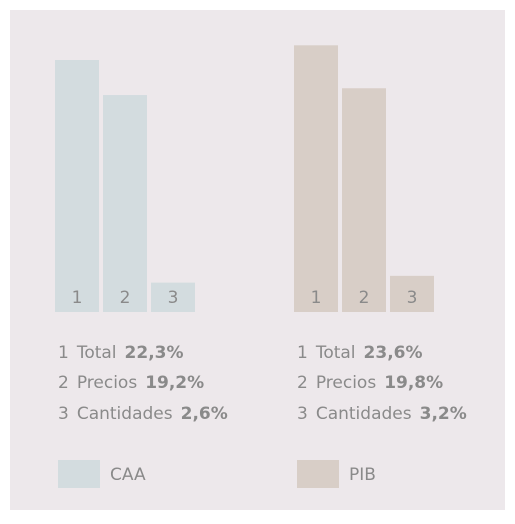 The image size is (515, 524). What do you see at coordinates (362, 475) in the screenshot?
I see `legend-label: PIB` at bounding box center [362, 475].